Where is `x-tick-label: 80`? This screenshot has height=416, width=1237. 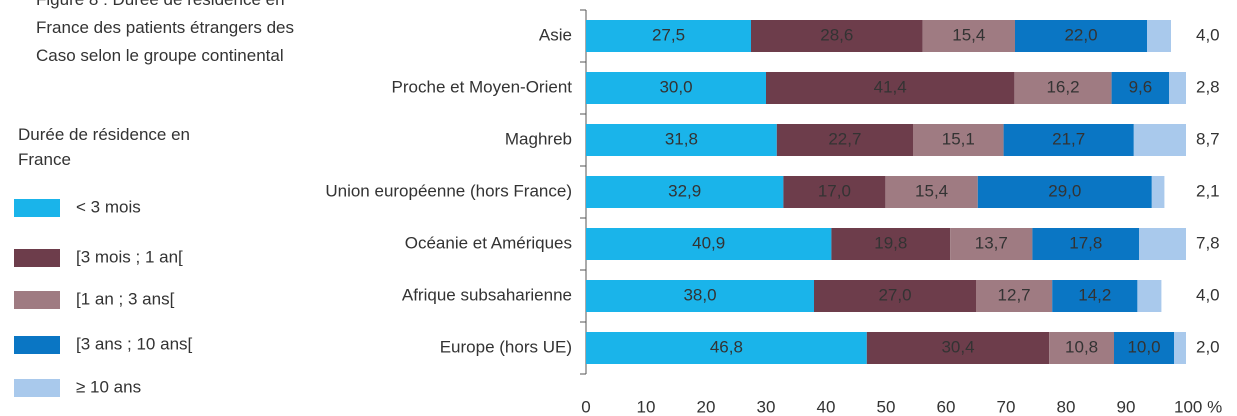 x-tick-label: 80 is located at coordinates (1066, 406).